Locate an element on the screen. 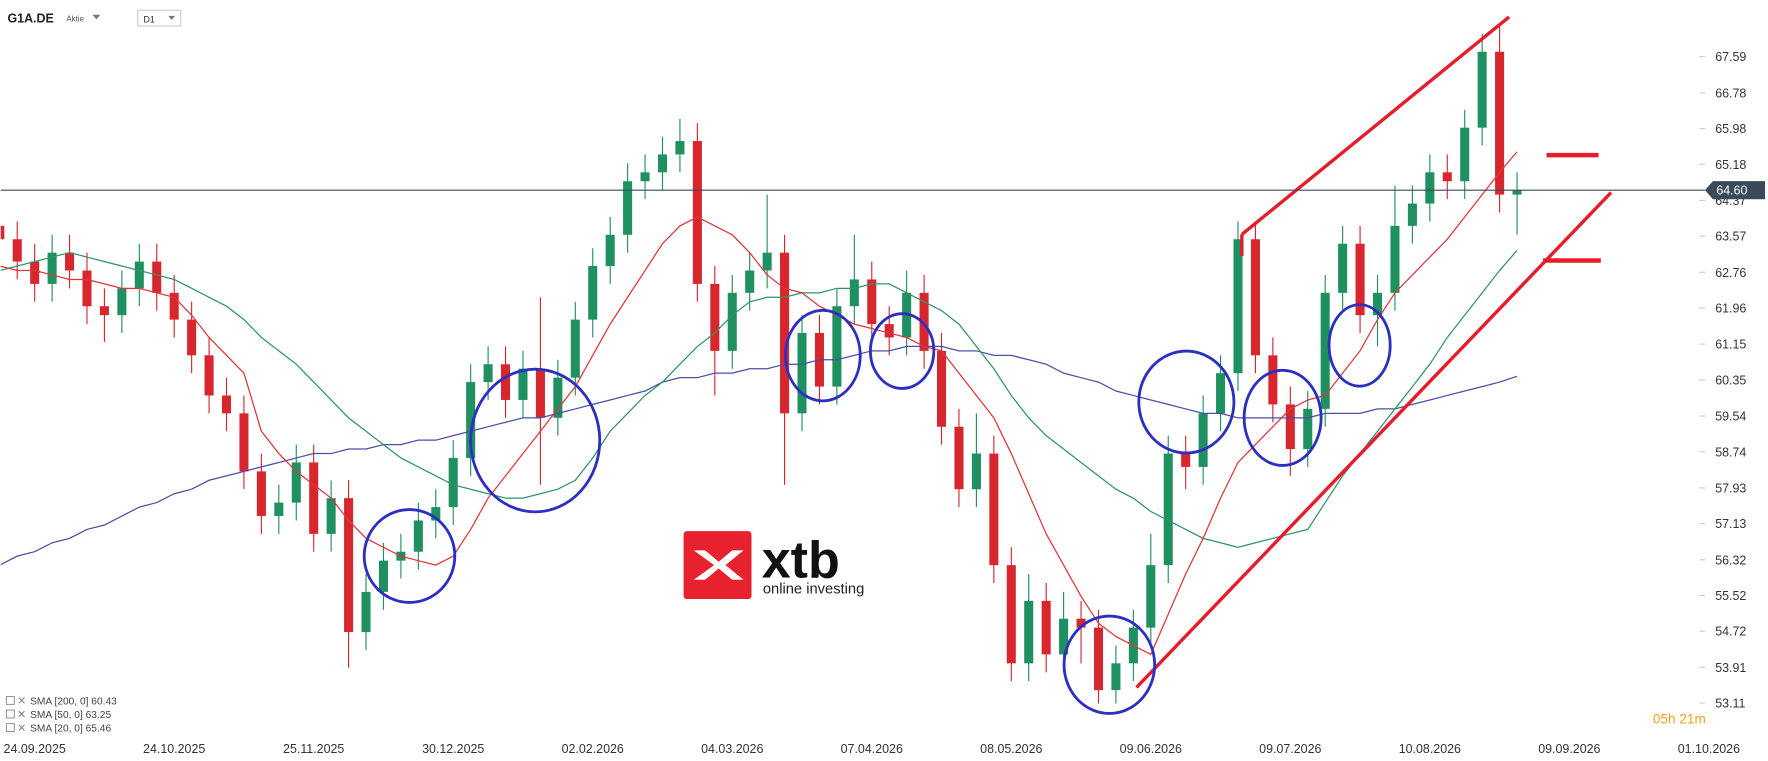 Image resolution: width=1768 pixels, height=761 pixels. symbol: G1A.DE is located at coordinates (30, 19).